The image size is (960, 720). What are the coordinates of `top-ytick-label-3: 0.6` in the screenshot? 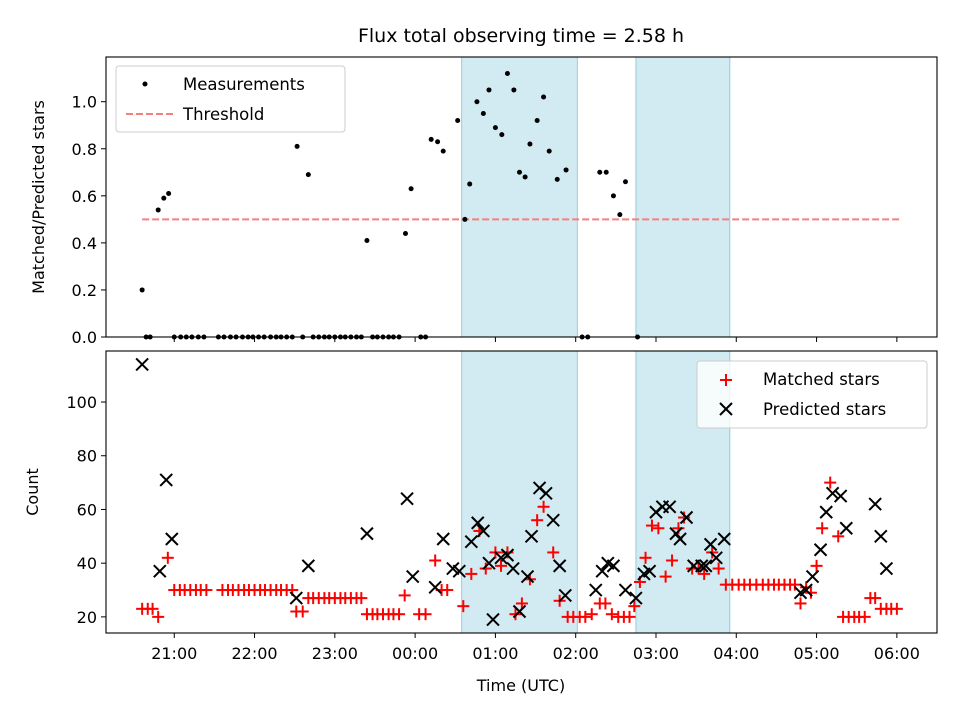 It's located at (84, 196).